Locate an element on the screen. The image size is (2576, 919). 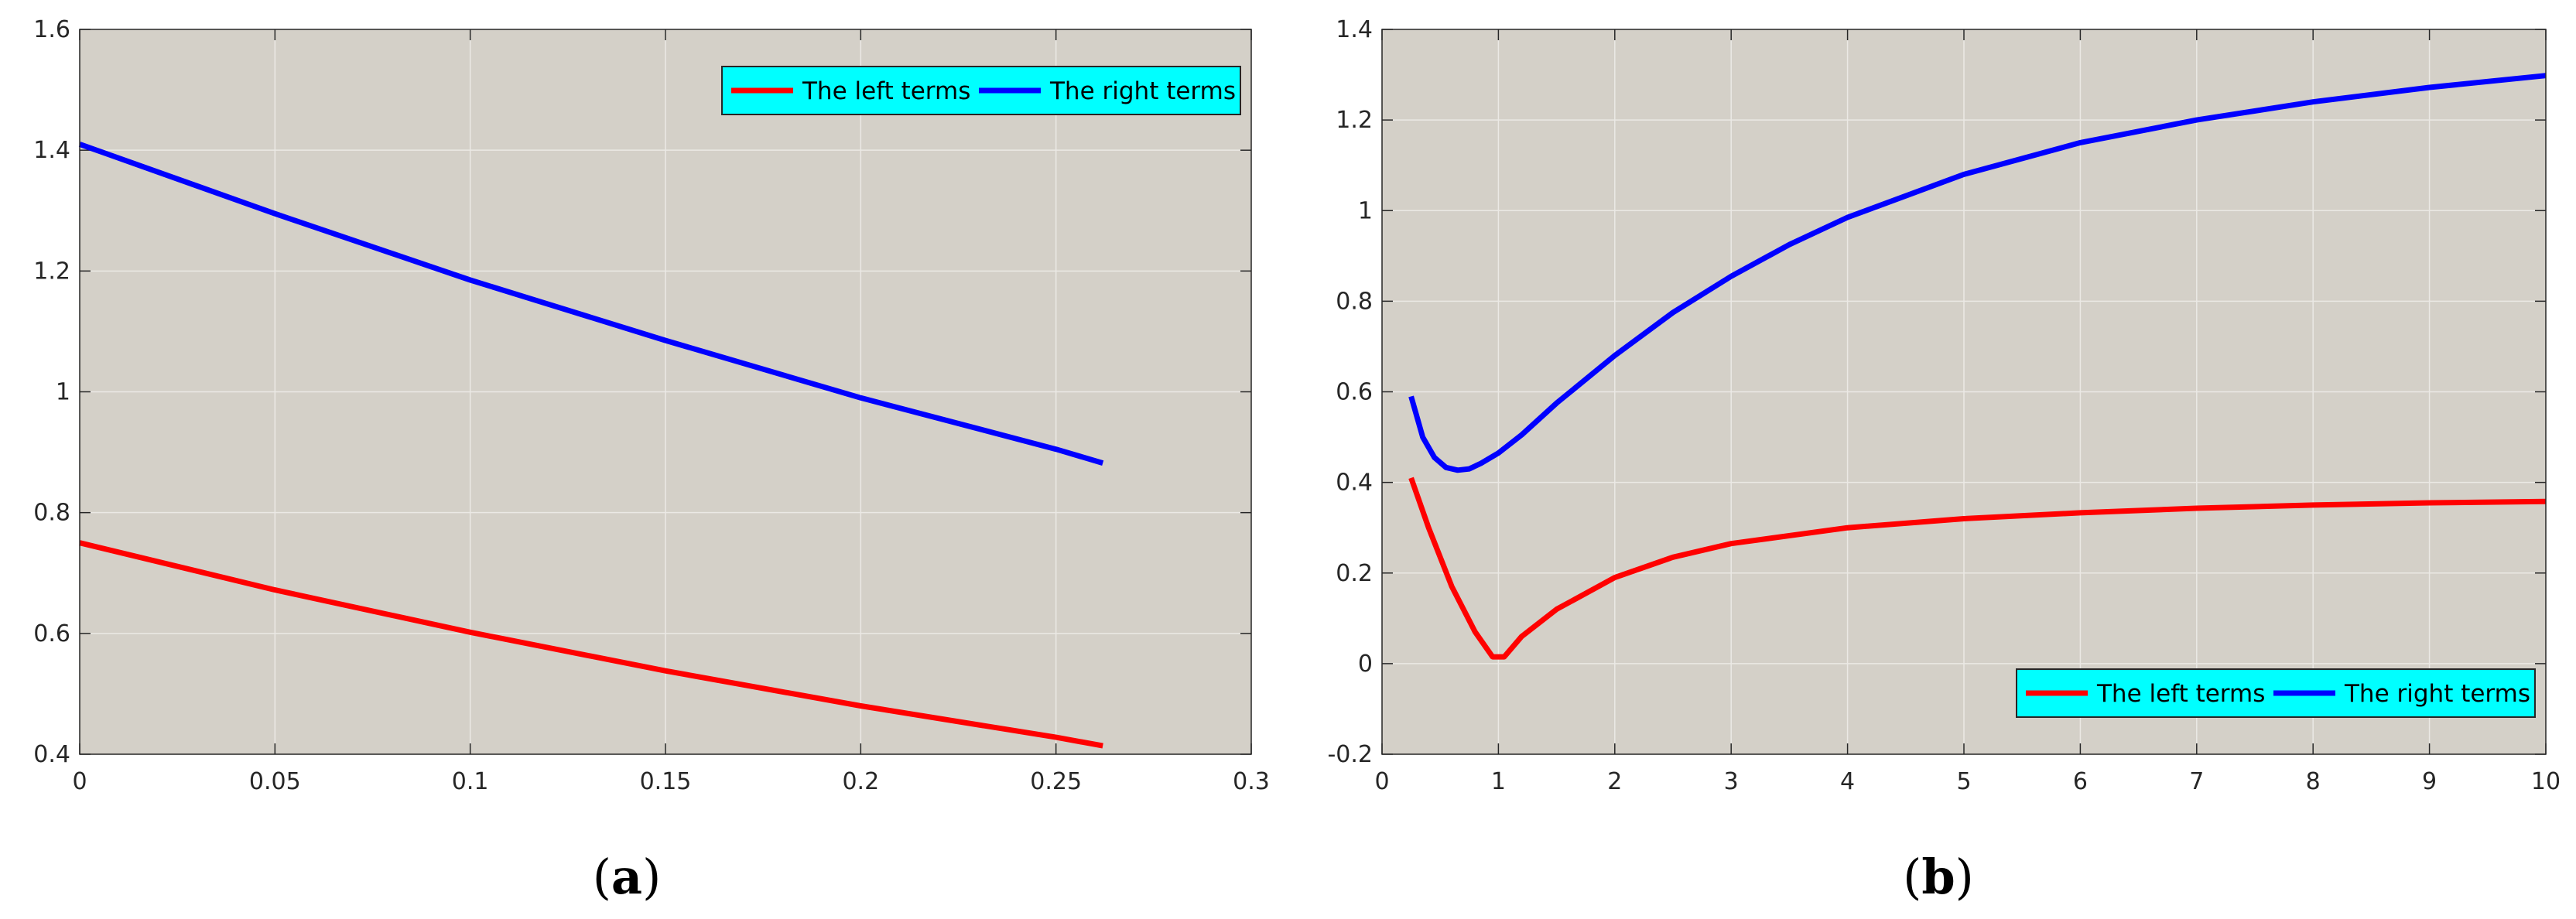
panel-b-y-tick-label: 1.4 is located at coordinates (1354, 29).